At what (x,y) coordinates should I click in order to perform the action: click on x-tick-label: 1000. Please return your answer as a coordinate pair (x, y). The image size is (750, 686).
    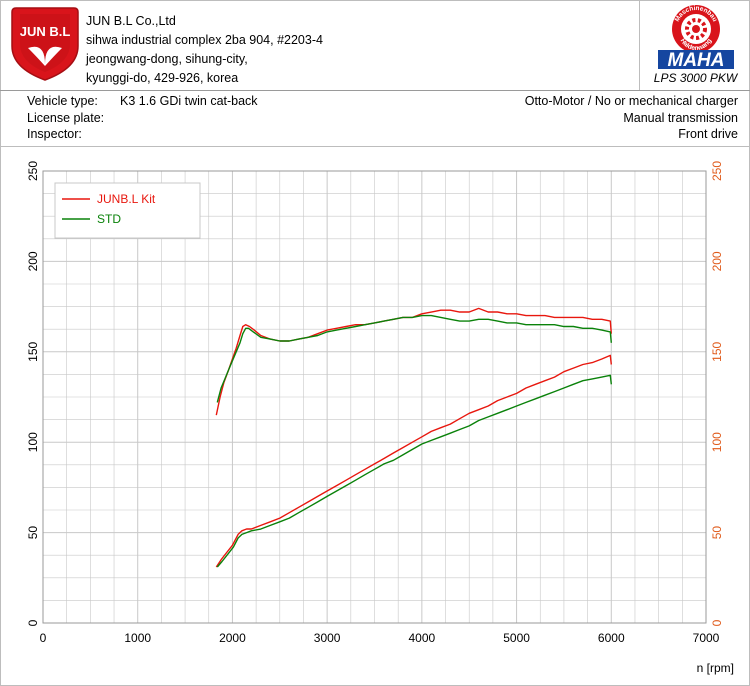
    Looking at the image, I should click on (137, 638).